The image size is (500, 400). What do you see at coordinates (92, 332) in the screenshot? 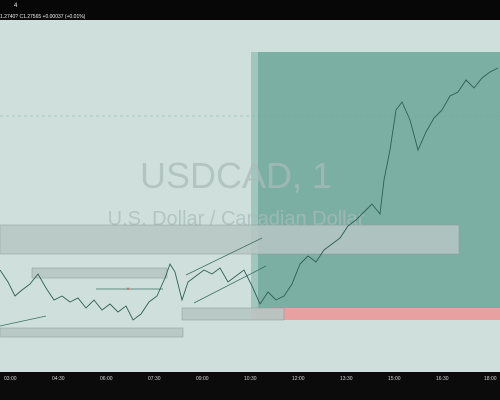
I see `lower-zone` at bounding box center [92, 332].